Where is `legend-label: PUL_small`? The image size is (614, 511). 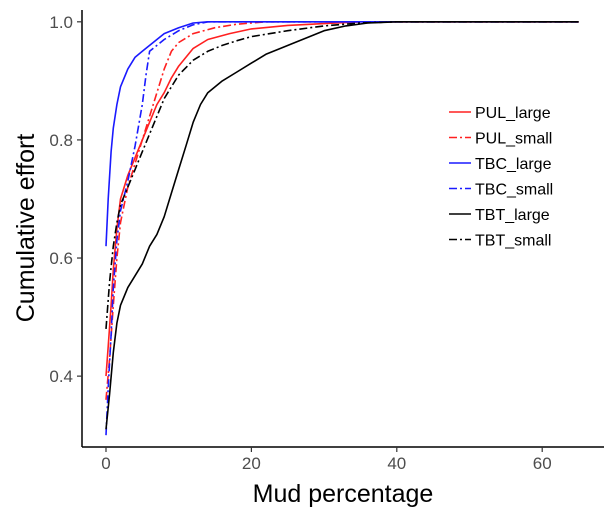
legend-label: PUL_small is located at coordinates (513, 139).